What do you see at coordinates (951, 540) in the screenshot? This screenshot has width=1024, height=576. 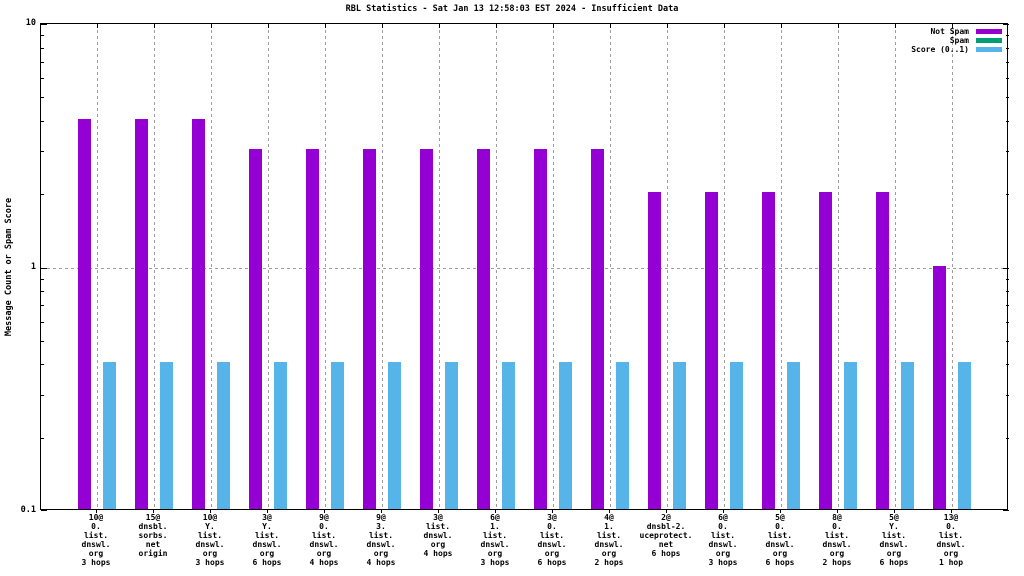 I see `x-tick-label: 13@ 0. list. dnswl. org 1 hop` at bounding box center [951, 540].